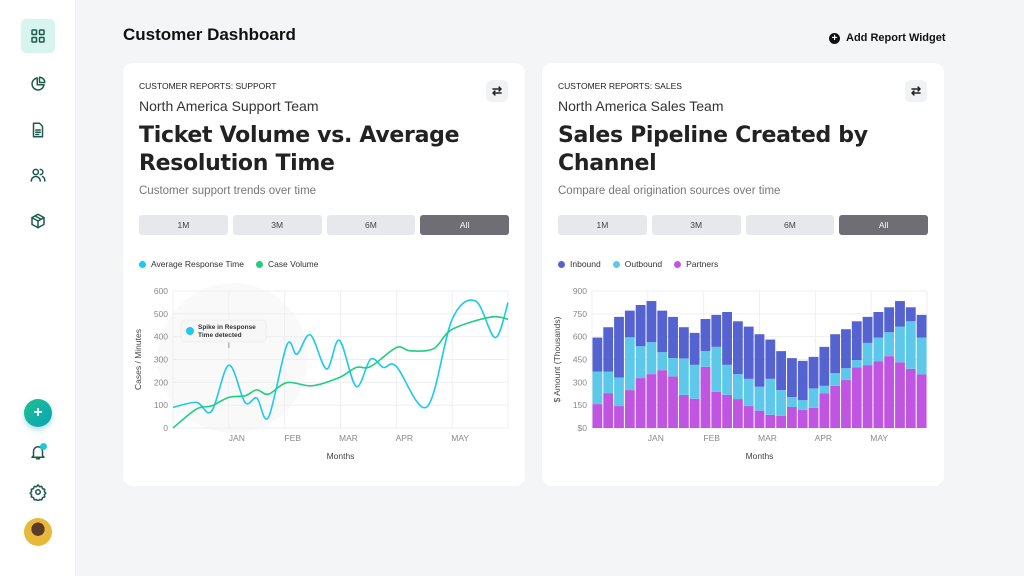  What do you see at coordinates (287, 264) in the screenshot?
I see `legend-volume: Case Volume` at bounding box center [287, 264].